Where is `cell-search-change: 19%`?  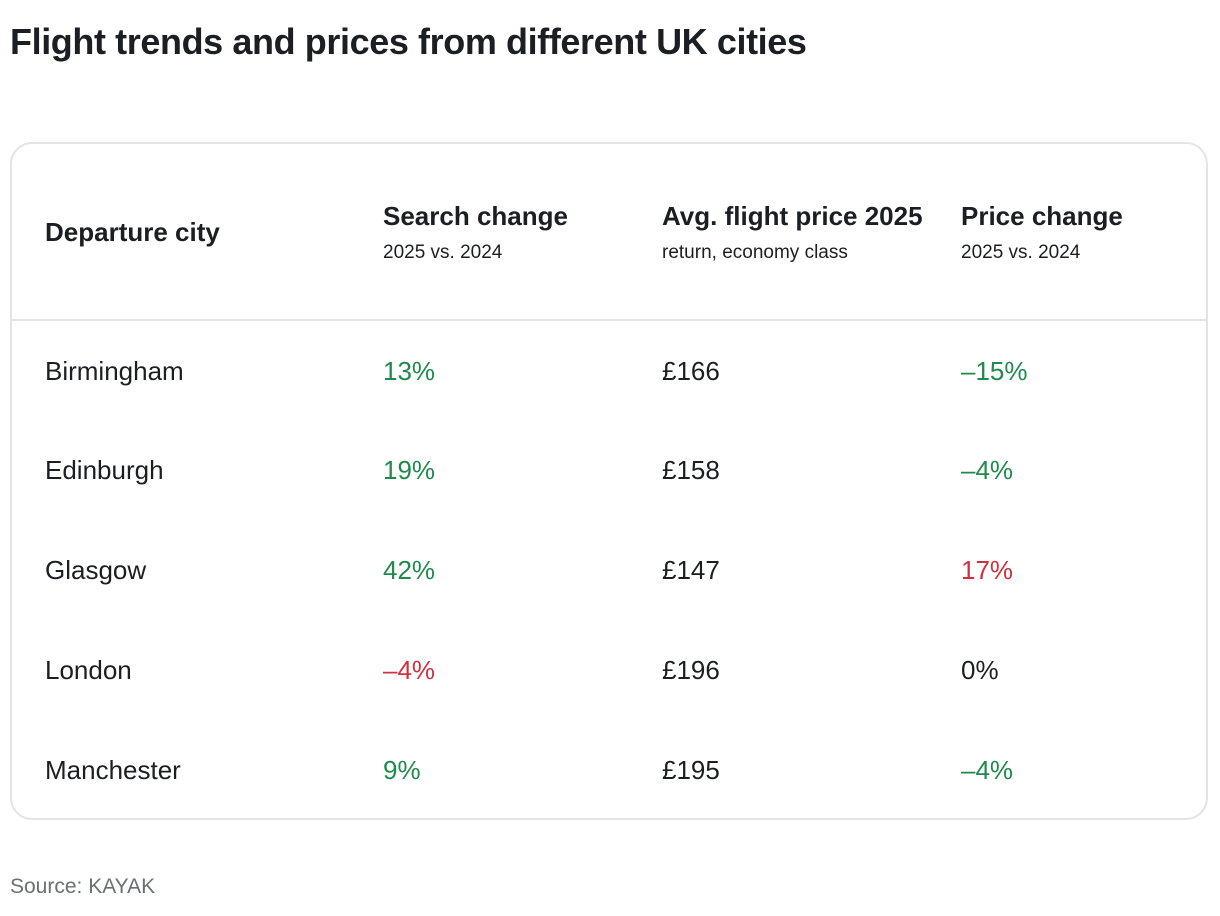
cell-search-change: 19% is located at coordinates (409, 470).